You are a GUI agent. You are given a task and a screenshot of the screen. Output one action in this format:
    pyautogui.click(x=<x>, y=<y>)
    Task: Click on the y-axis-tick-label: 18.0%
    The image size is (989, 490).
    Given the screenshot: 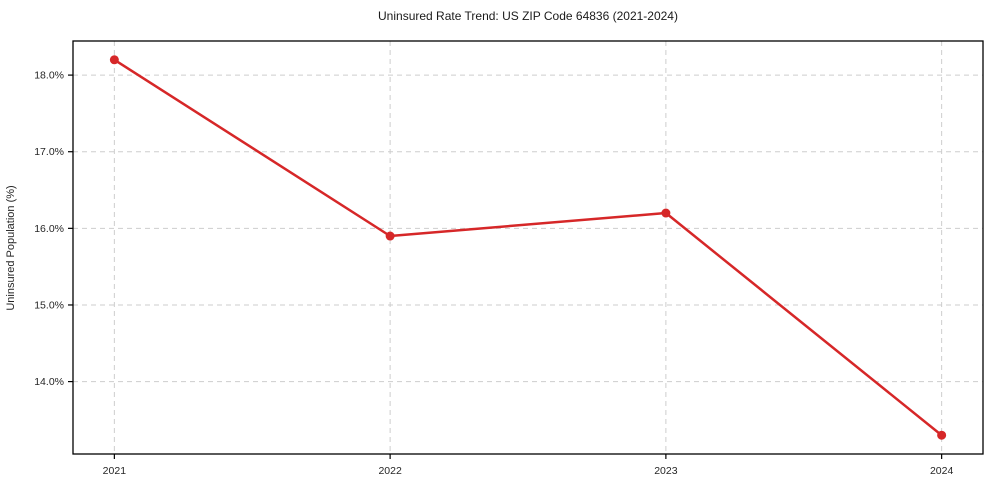 What is the action you would take?
    pyautogui.click(x=49, y=76)
    